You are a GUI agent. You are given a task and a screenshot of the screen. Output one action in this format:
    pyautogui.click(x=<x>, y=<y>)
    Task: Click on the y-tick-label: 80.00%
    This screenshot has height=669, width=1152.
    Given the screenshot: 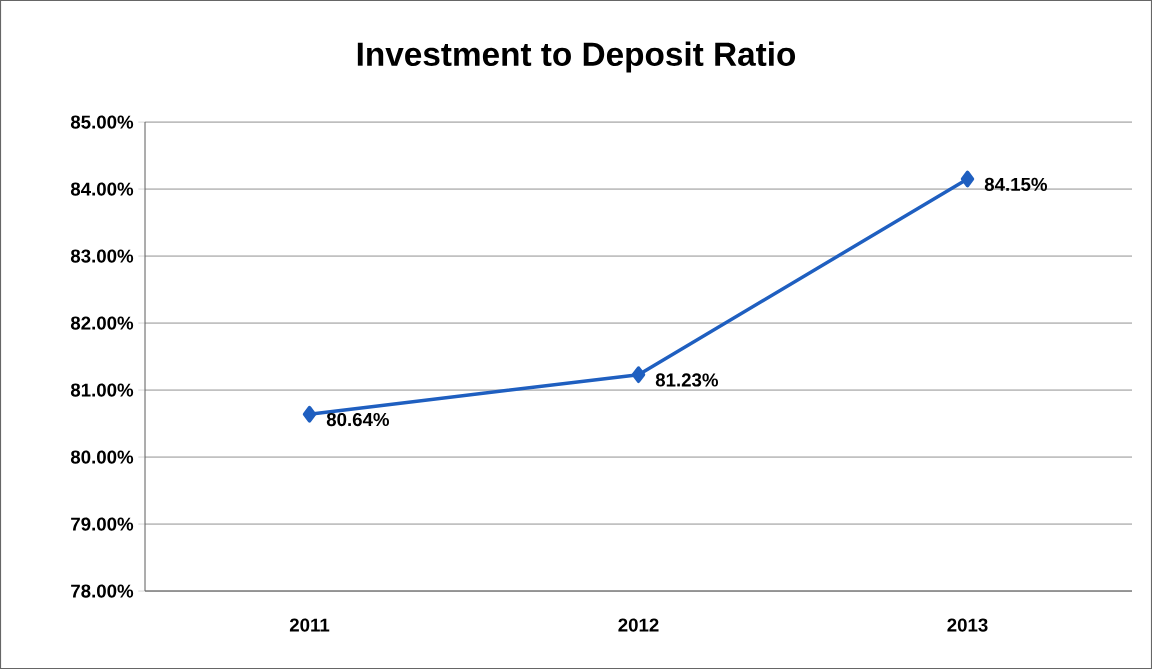 What is the action you would take?
    pyautogui.click(x=102, y=457)
    